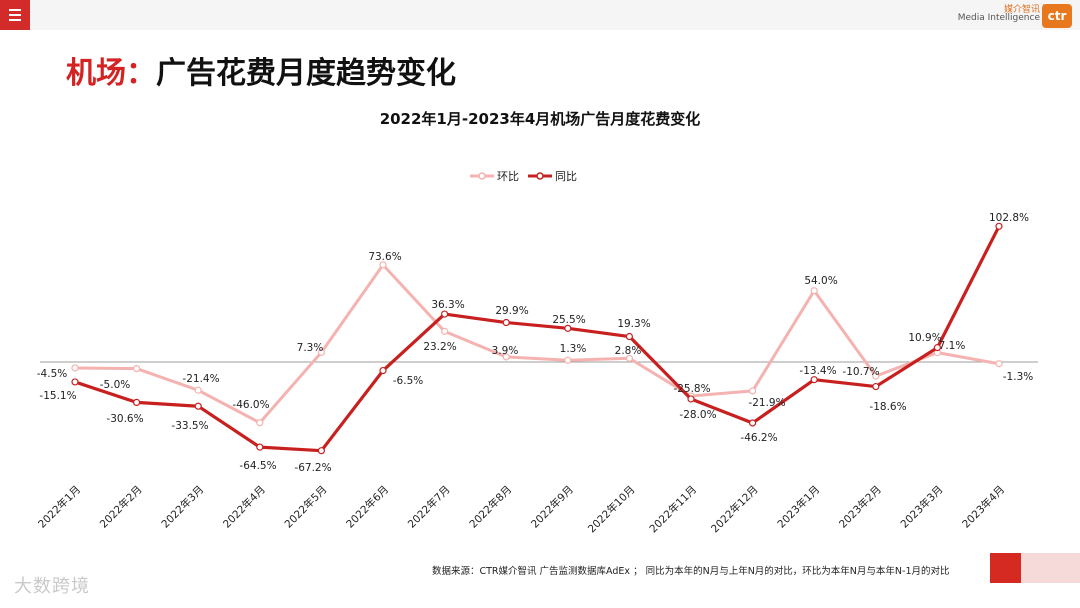 Image resolution: width=1080 pixels, height=608 pixels. What do you see at coordinates (115, 385) in the screenshot?
I see `data-label-0-1: -5.0%` at bounding box center [115, 385].